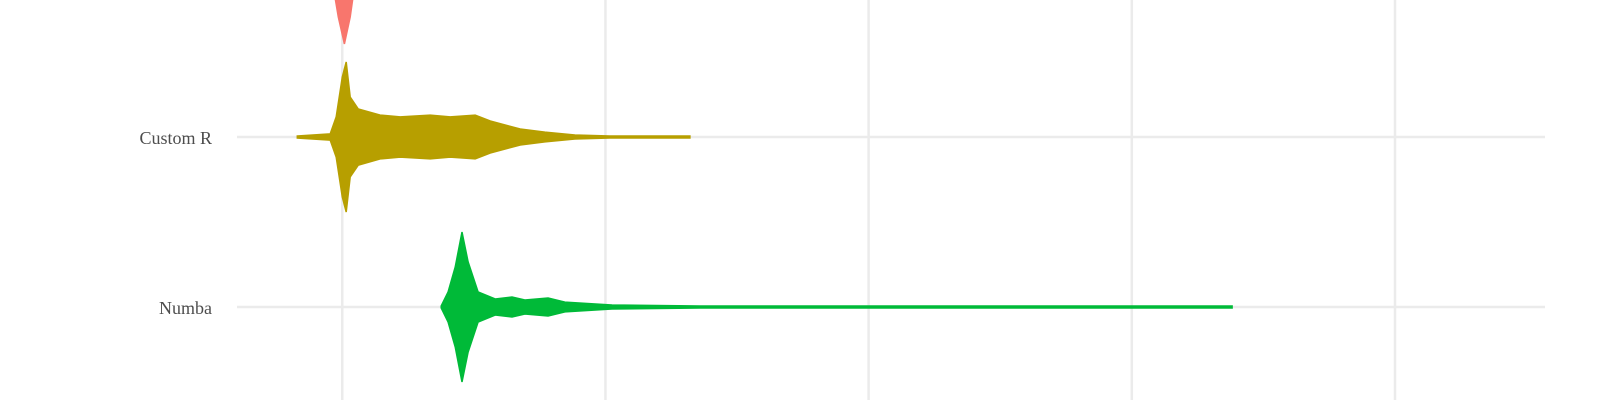  I want to click on y-tick-label: Numba, so click(185, 308).